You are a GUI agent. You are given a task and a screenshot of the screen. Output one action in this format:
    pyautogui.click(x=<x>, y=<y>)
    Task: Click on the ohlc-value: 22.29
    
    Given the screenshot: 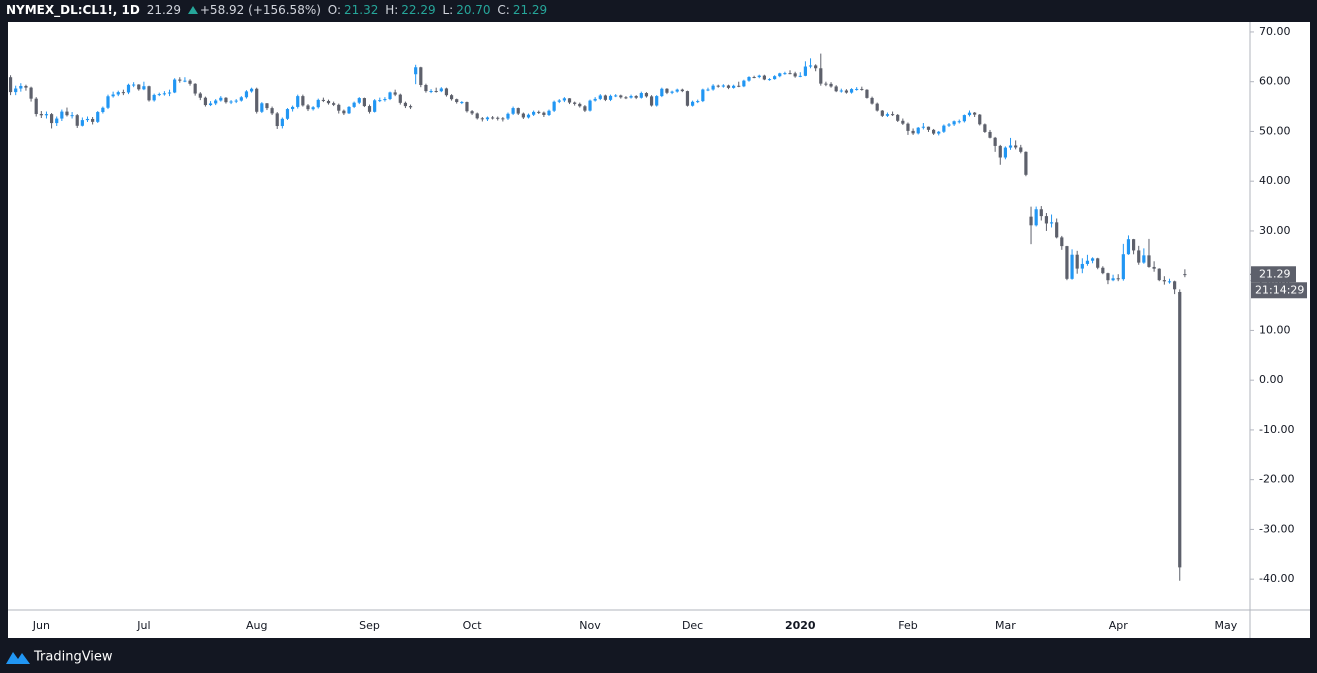 What is the action you would take?
    pyautogui.click(x=418, y=10)
    